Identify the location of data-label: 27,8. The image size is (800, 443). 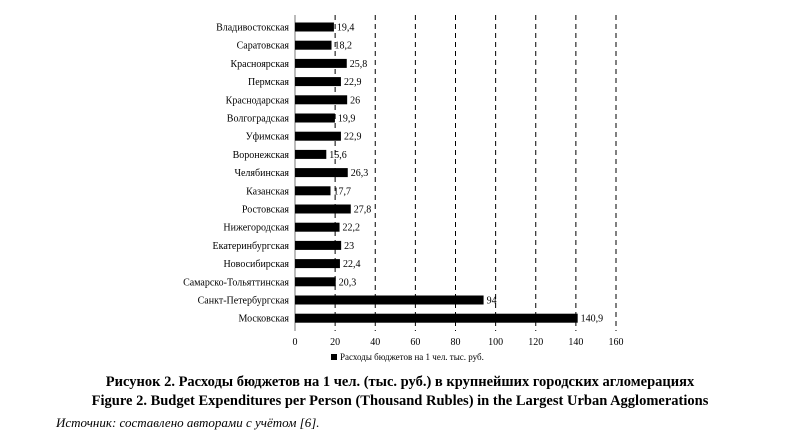
(363, 210).